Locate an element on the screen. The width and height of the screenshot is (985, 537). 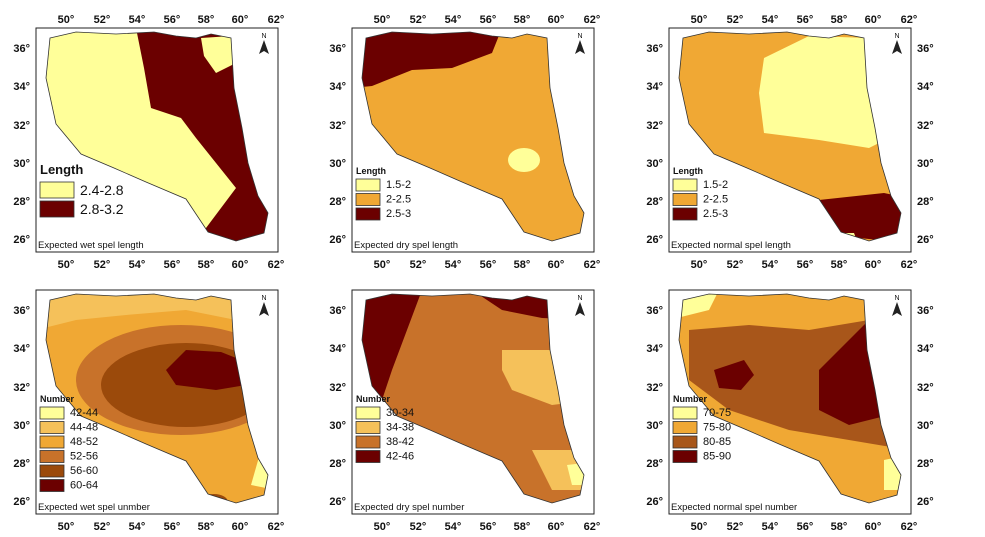
legend-label: 30-34 is located at coordinates (400, 413).